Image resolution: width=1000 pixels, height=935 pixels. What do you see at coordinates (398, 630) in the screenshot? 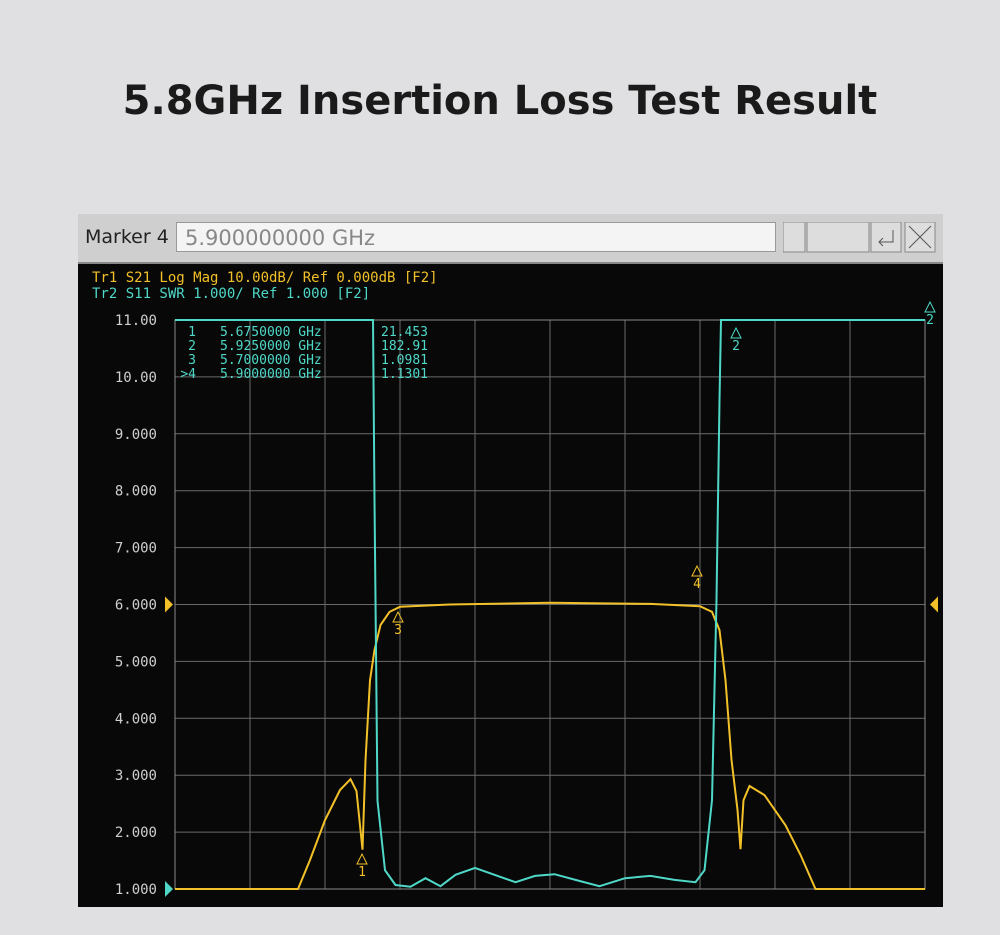
I see `trace-marker-label: 3` at bounding box center [398, 630].